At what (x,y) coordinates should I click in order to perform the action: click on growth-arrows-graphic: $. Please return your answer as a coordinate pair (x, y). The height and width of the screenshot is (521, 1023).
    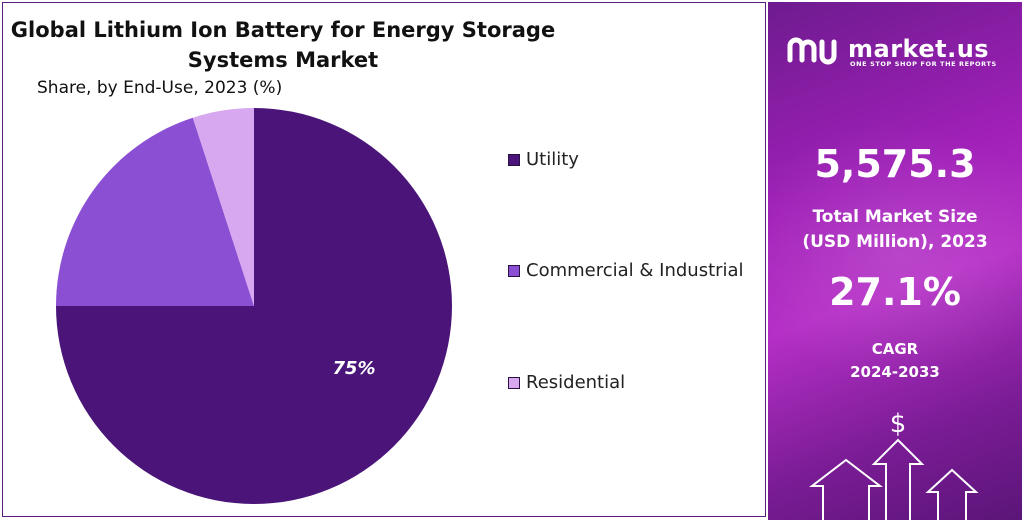
    Looking at the image, I should click on (894, 464).